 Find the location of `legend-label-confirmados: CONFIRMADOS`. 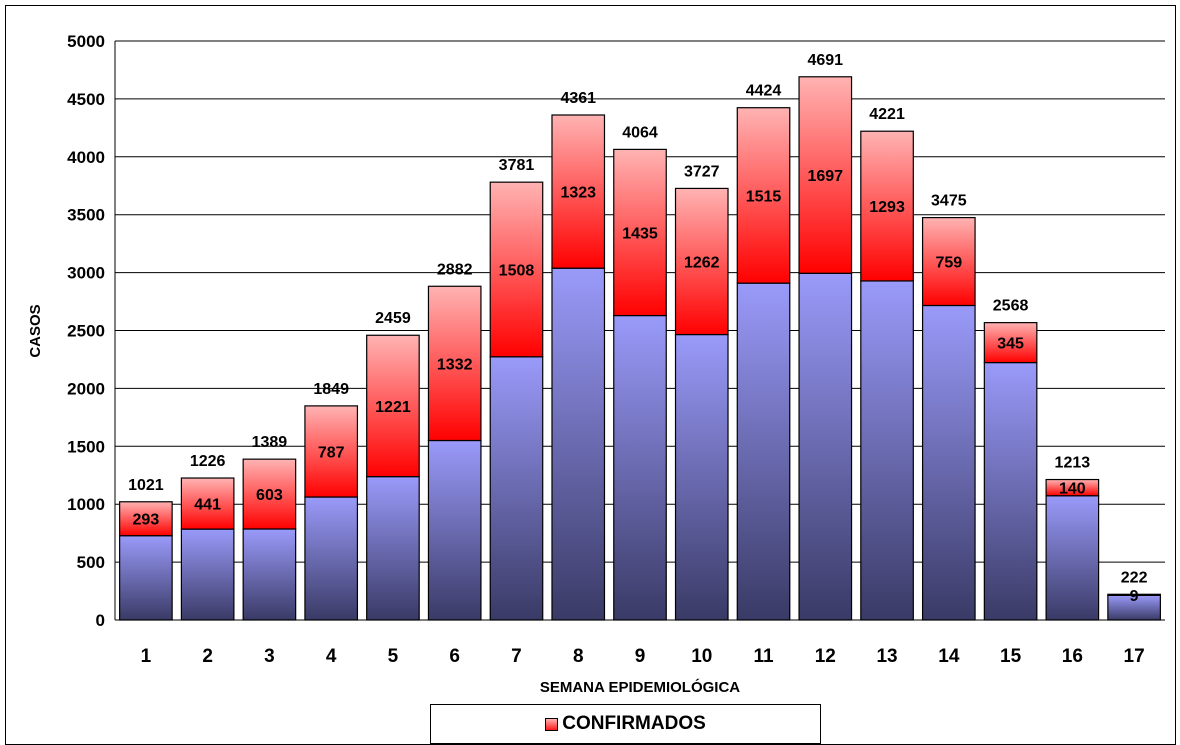

legend-label-confirmados: CONFIRMADOS is located at coordinates (634, 723).